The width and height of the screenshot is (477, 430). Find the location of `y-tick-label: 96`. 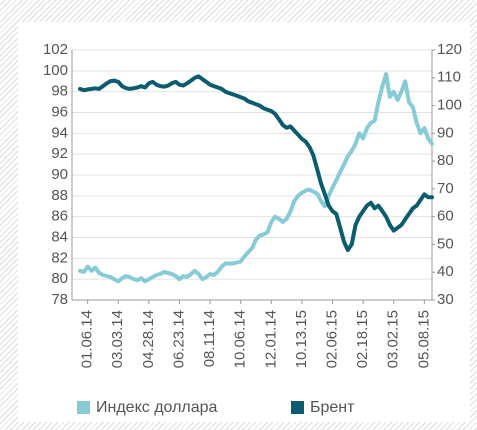

y-tick-label: 96 is located at coordinates (59, 111).